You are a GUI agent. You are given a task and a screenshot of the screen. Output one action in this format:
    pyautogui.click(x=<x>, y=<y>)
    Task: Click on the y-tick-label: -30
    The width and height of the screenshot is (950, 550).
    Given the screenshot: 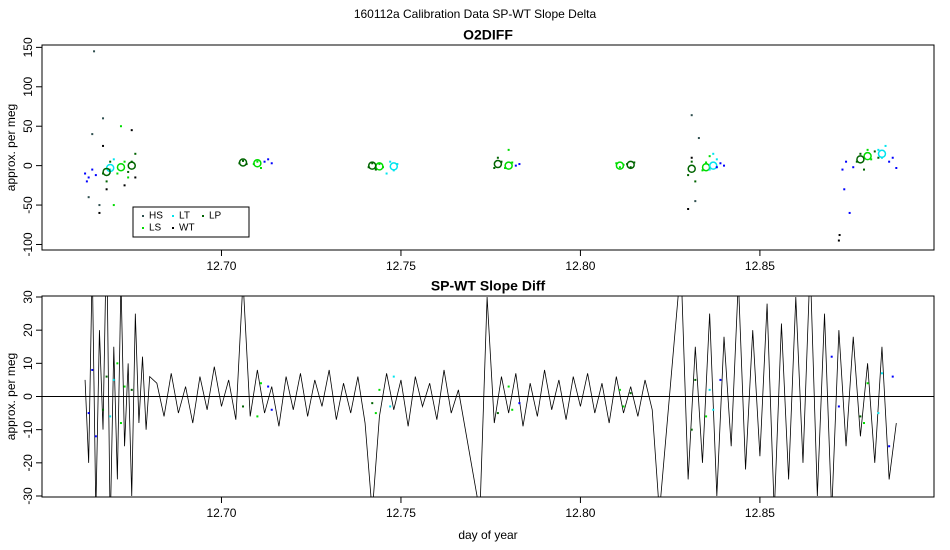 What is the action you would take?
    pyautogui.click(x=28, y=496)
    